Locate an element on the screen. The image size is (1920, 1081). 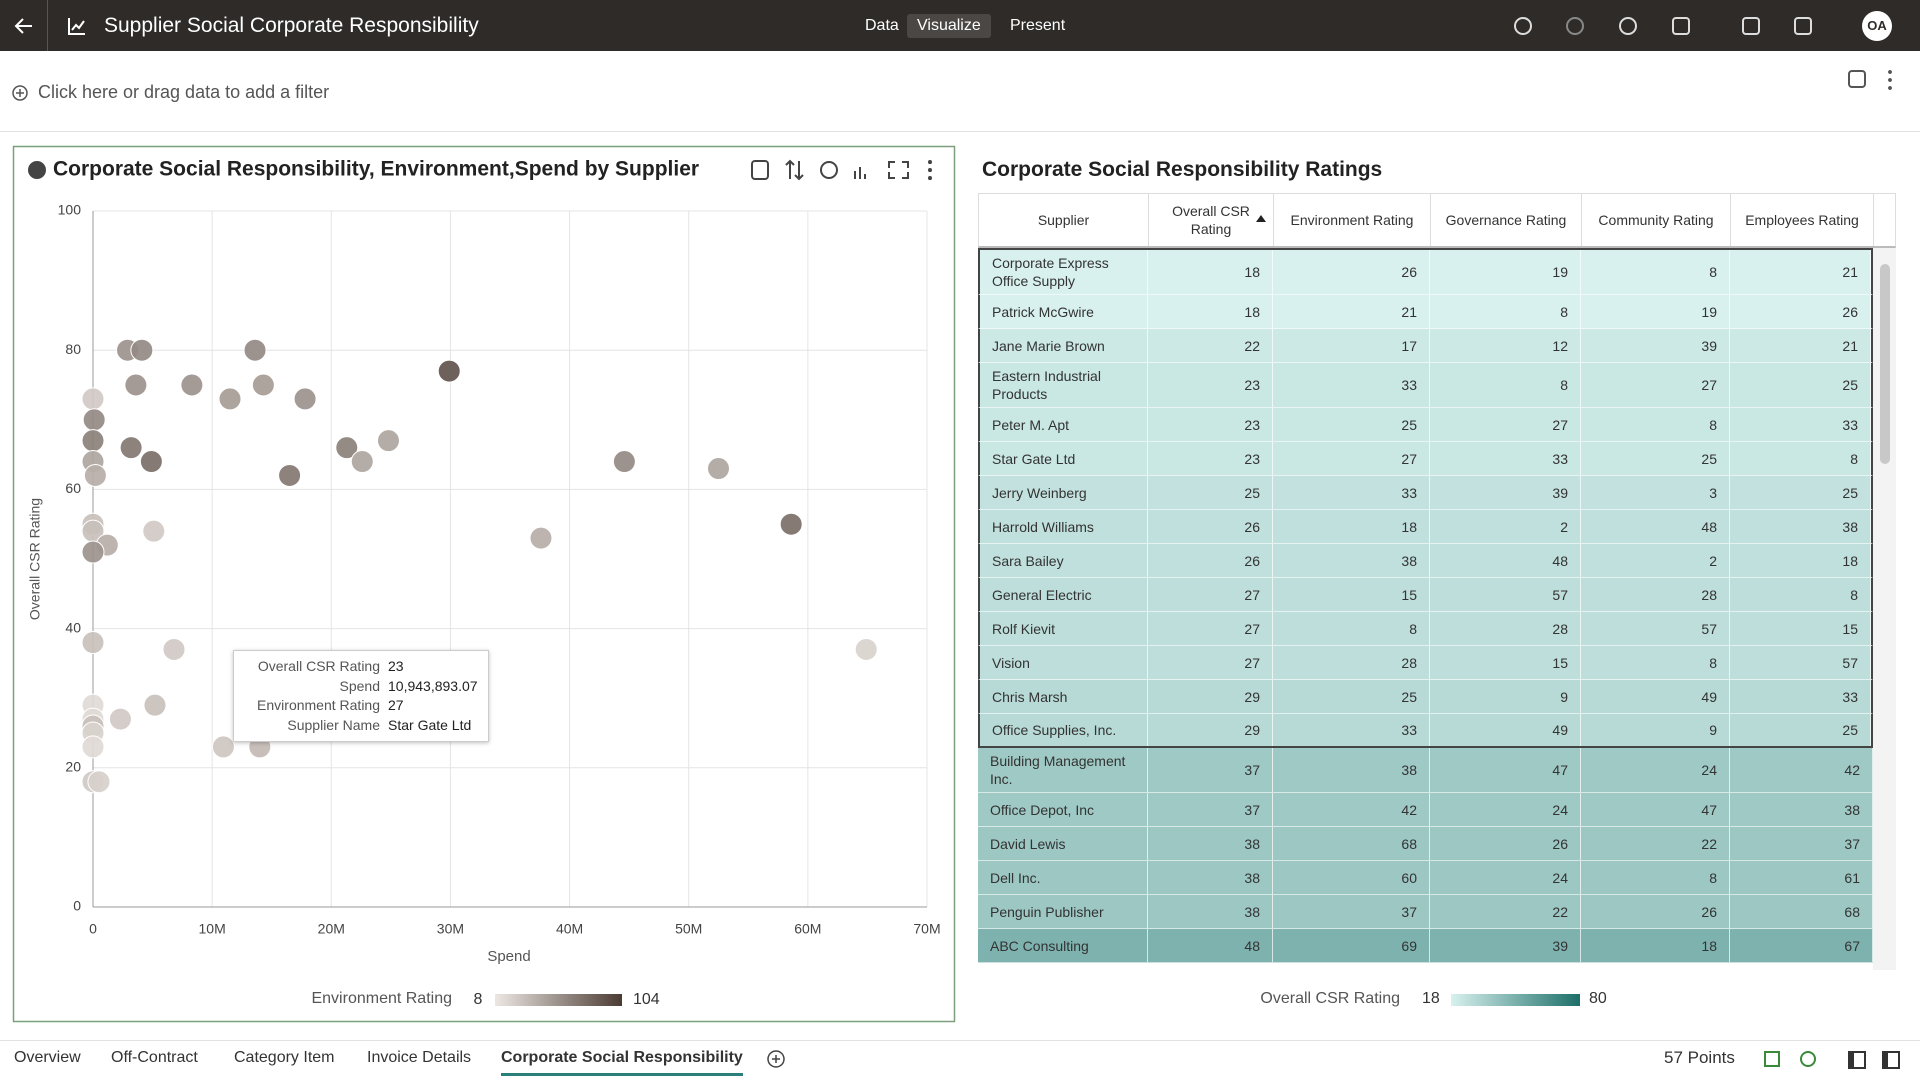
table-row: ABC Consulting 48 69 39 18 67 is located at coordinates (1425, 946).